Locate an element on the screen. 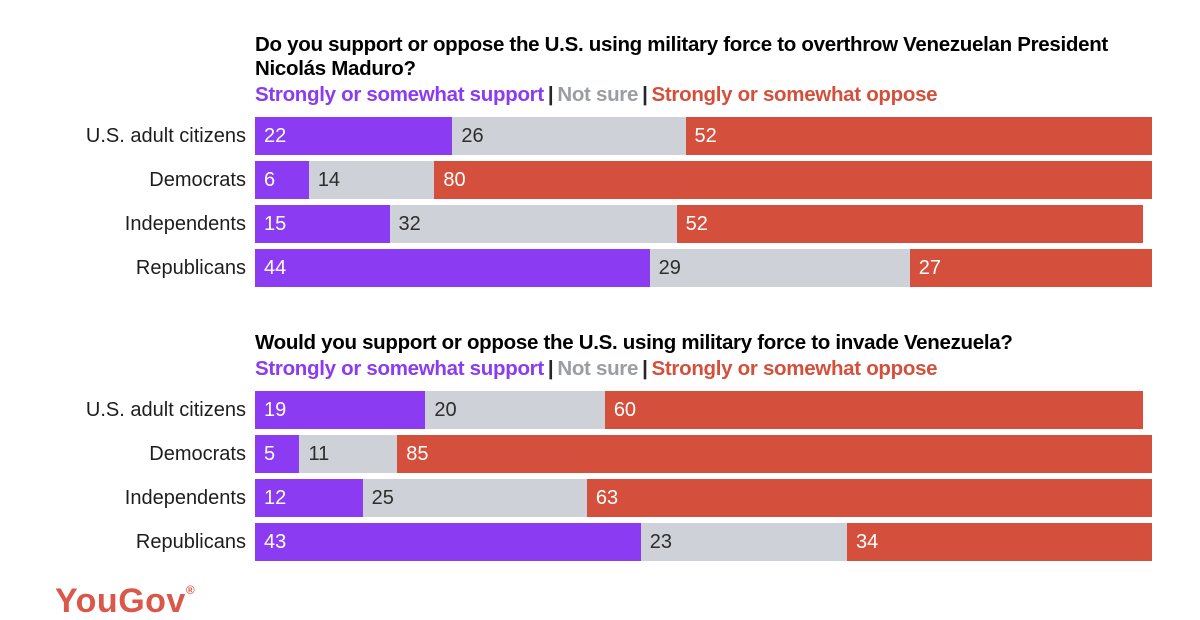 Image resolution: width=1200 pixels, height=620 pixels. stacked-bar: 19 20 60 is located at coordinates (703, 410).